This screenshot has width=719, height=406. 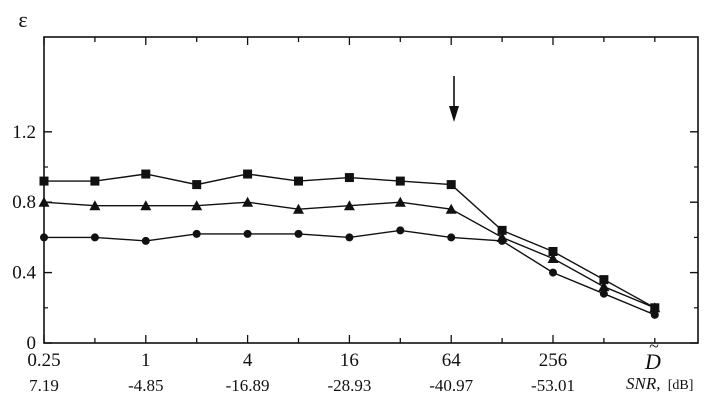 I want to click on snr-tick-label: 7.19, so click(x=44, y=385).